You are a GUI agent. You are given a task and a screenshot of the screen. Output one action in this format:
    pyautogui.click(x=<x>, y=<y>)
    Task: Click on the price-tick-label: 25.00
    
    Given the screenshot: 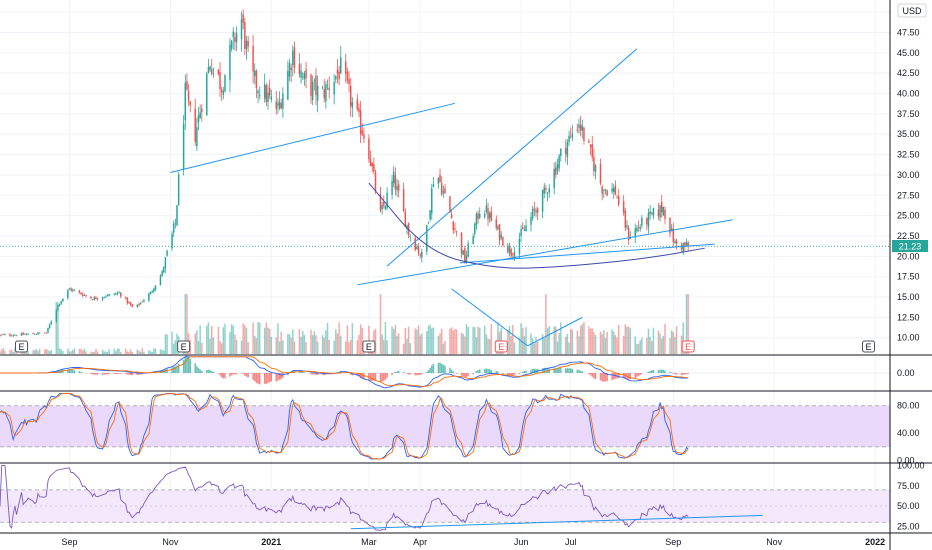 What is the action you would take?
    pyautogui.click(x=908, y=216)
    